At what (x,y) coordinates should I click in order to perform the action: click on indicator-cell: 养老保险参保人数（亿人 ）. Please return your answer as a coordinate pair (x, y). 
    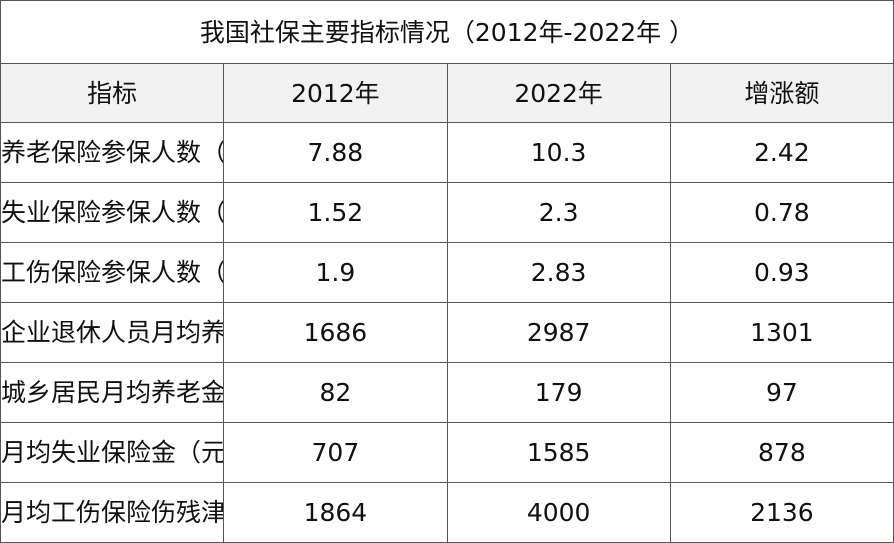
    Looking at the image, I should click on (112, 152).